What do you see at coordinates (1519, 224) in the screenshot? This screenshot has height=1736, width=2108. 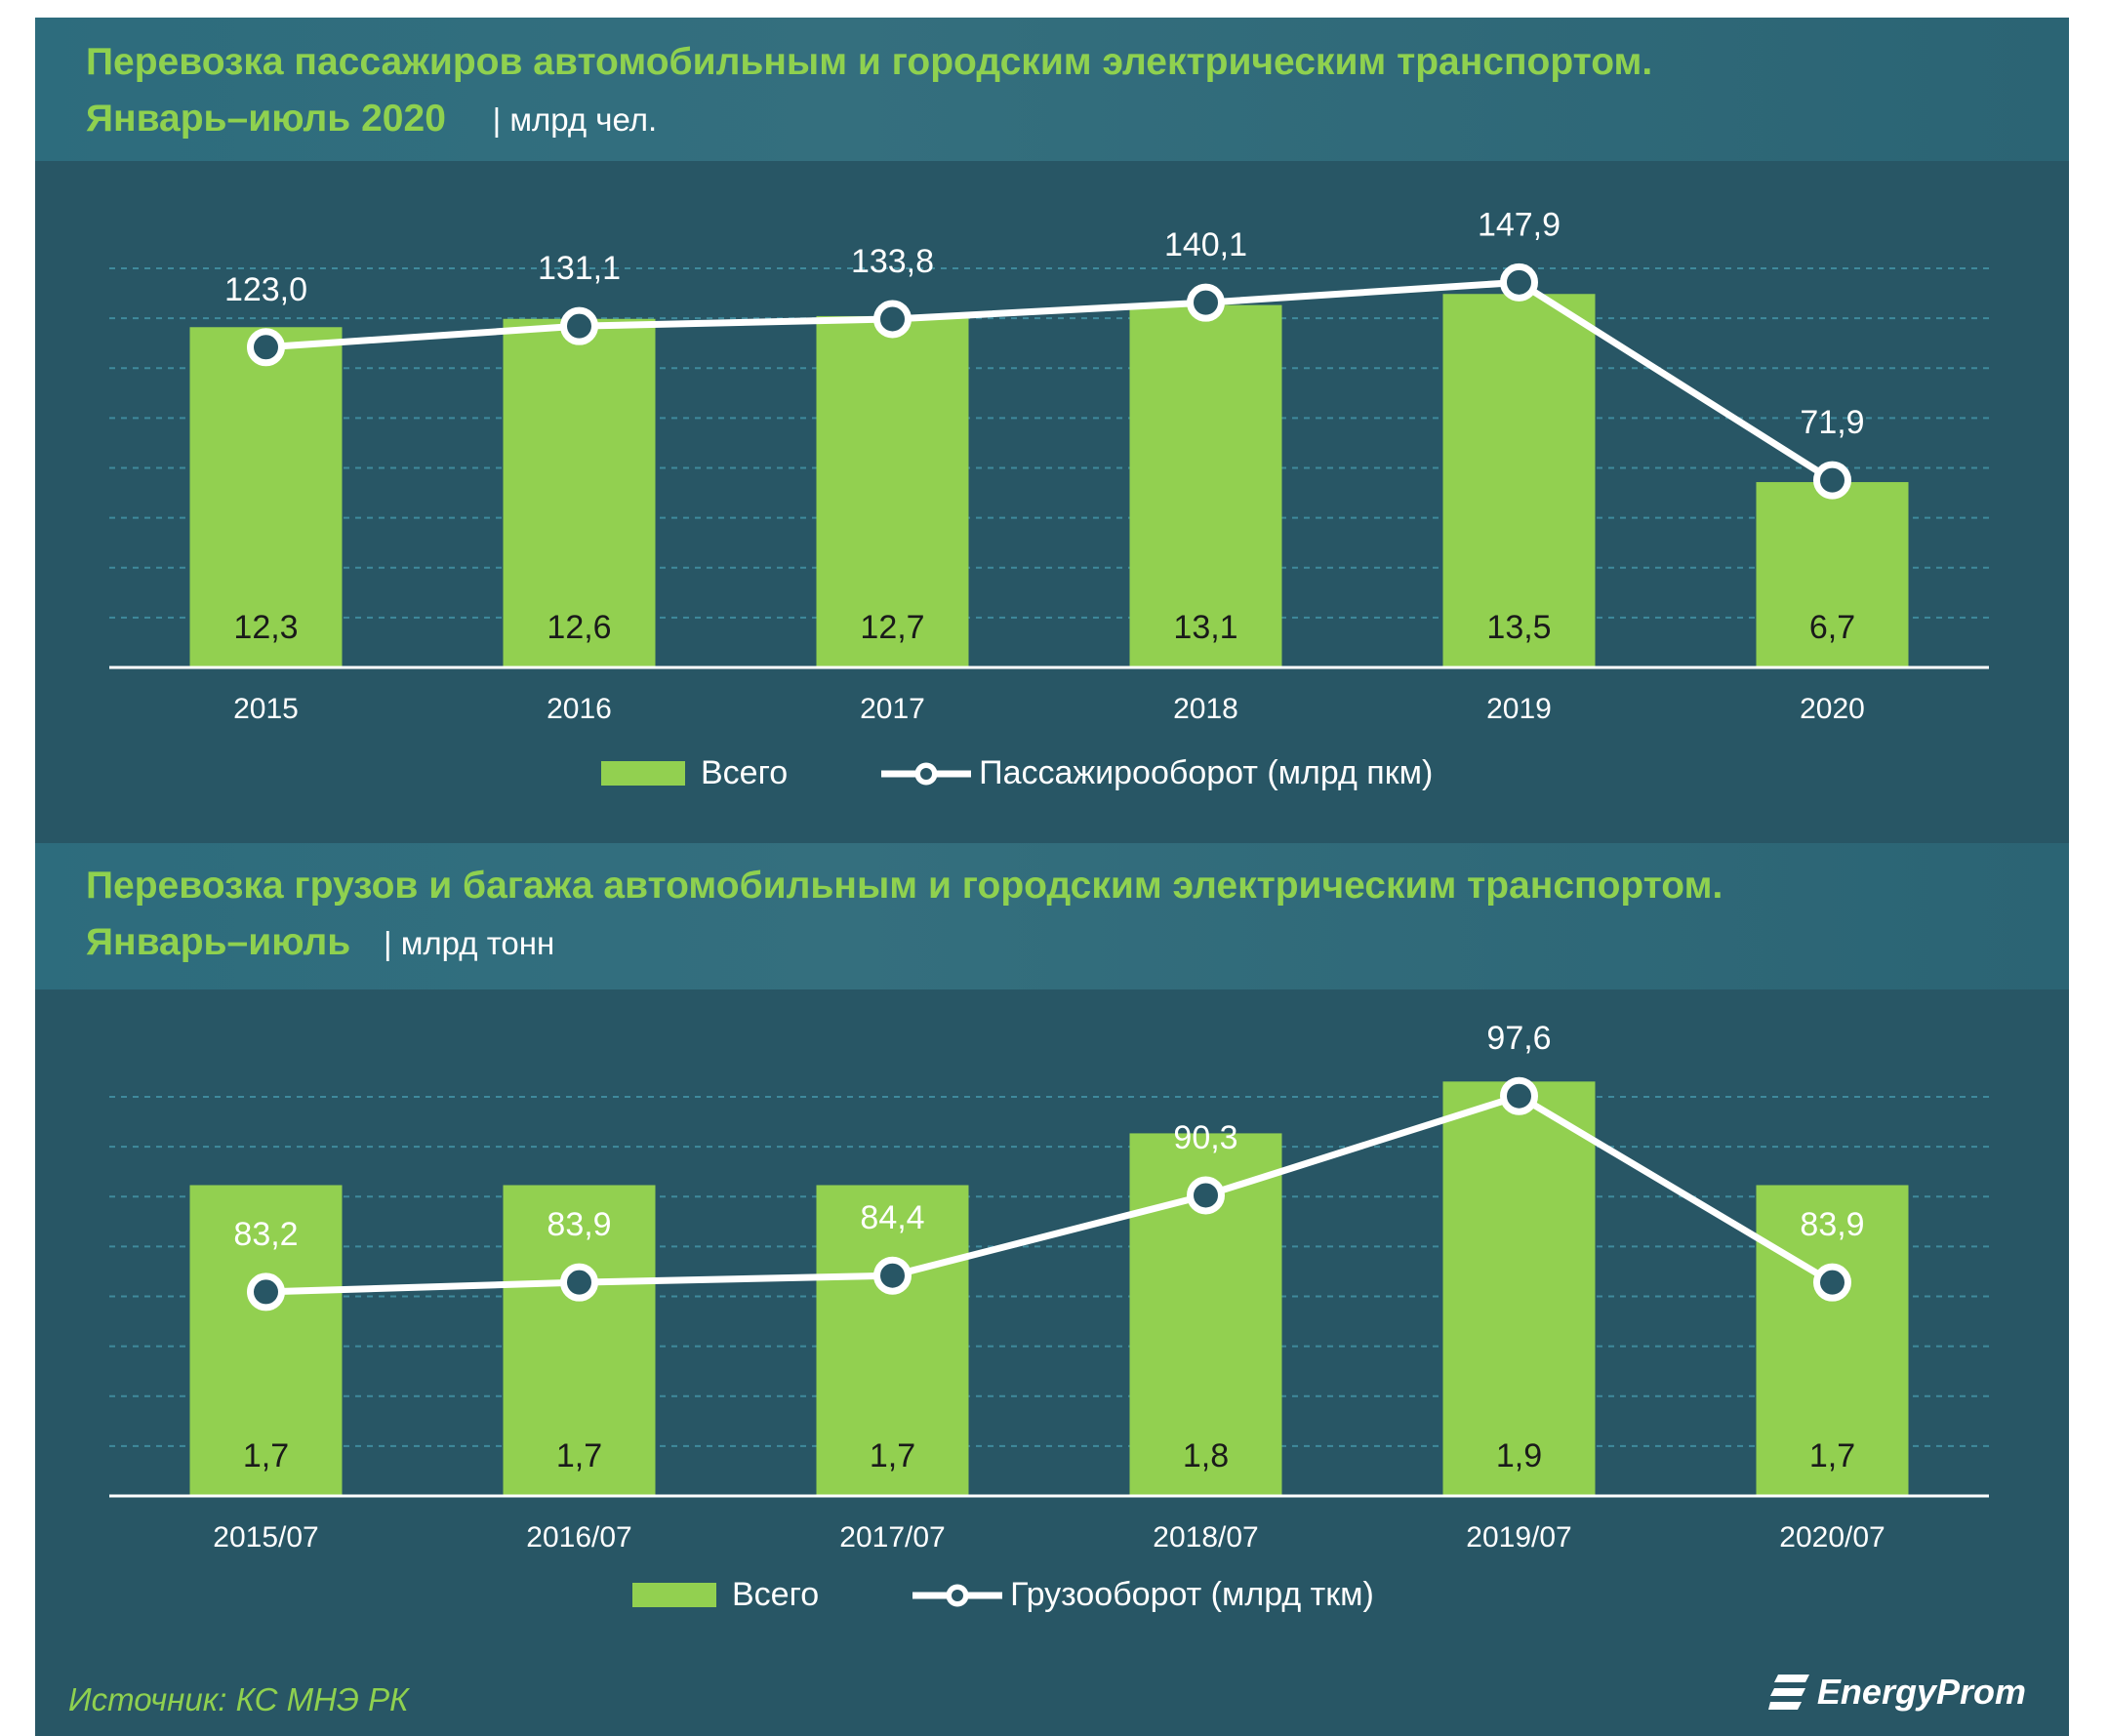 I see `line-value-label: 147,9` at bounding box center [1519, 224].